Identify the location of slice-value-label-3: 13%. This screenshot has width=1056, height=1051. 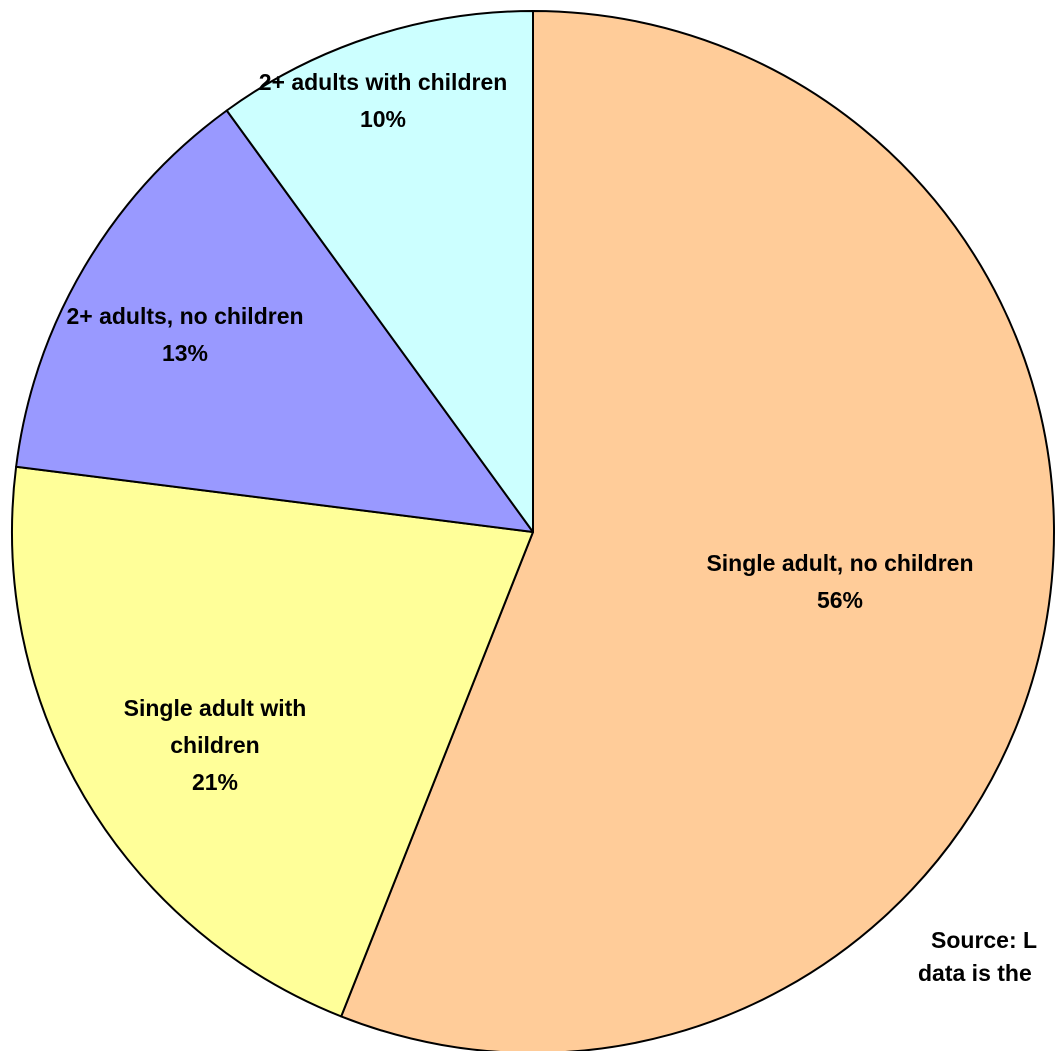
(185, 353).